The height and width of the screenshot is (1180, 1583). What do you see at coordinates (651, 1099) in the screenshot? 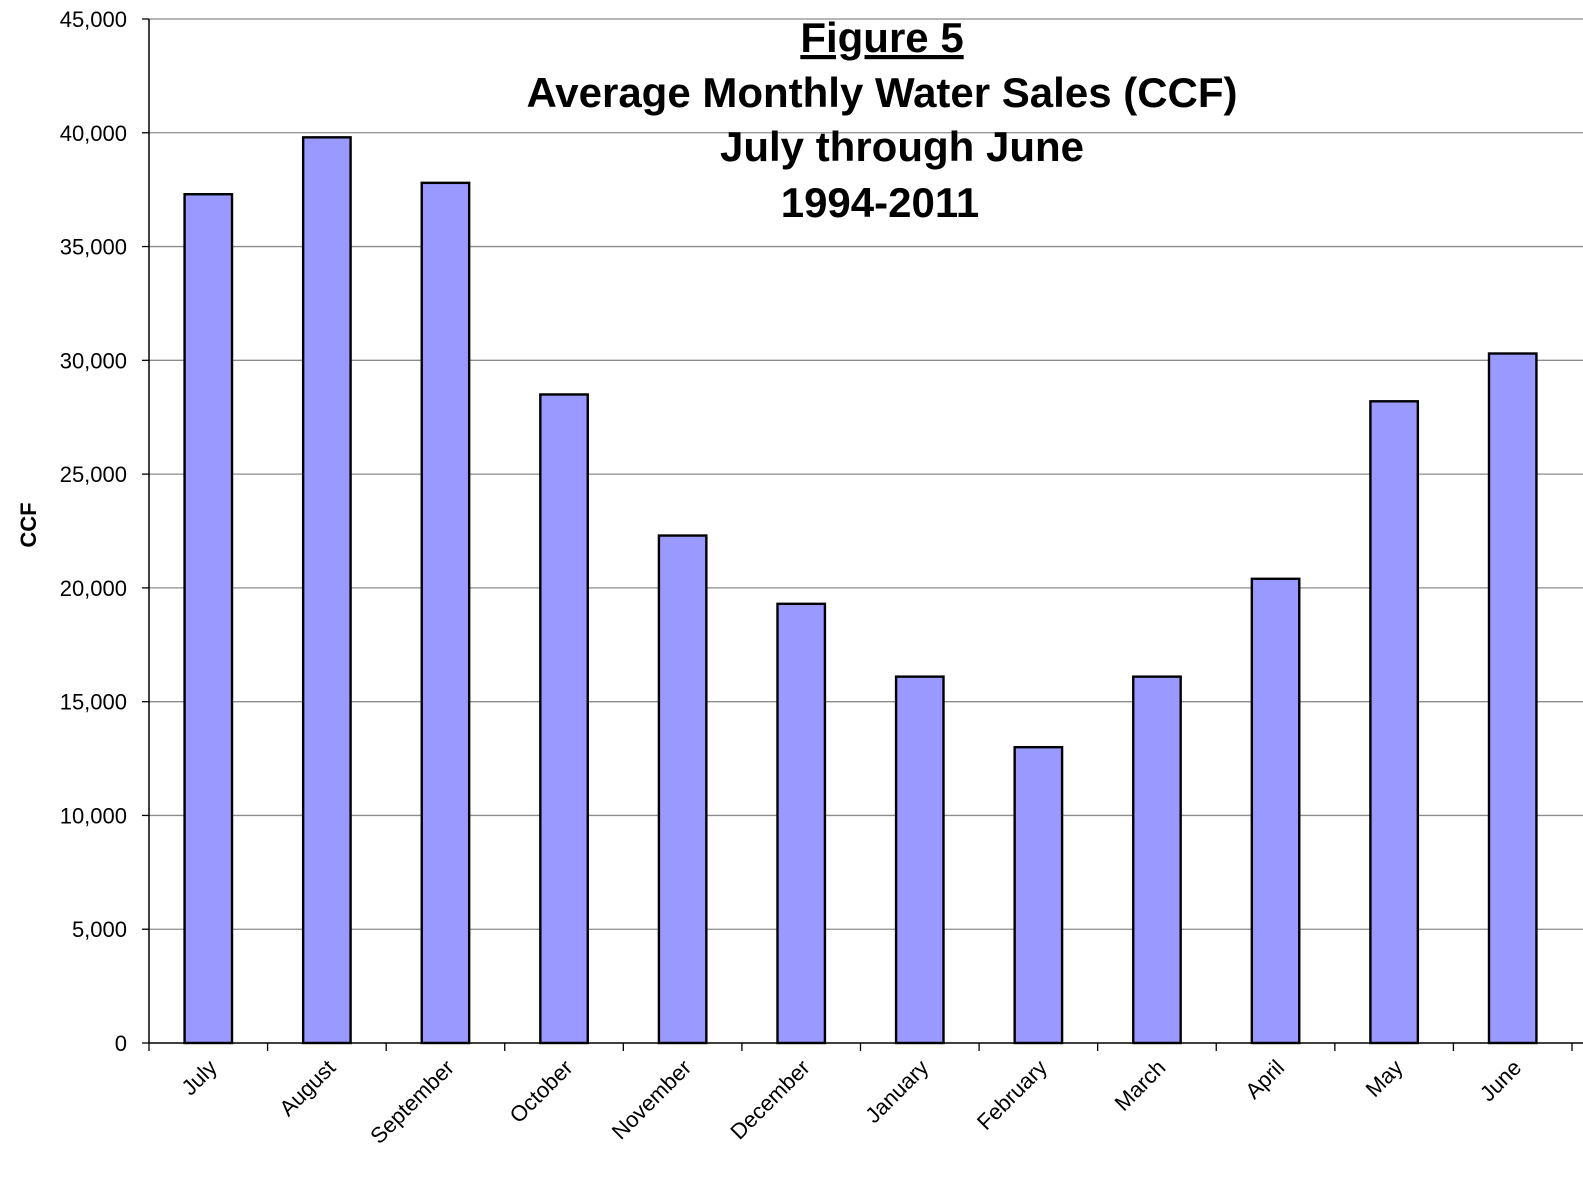
I see `x-tick-label: November` at bounding box center [651, 1099].